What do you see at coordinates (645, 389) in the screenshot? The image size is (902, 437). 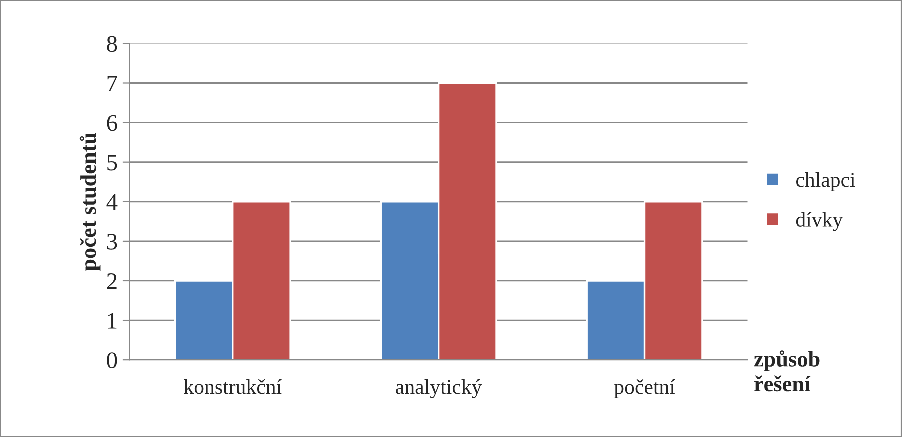 I see `x-tick-label: početní` at bounding box center [645, 389].